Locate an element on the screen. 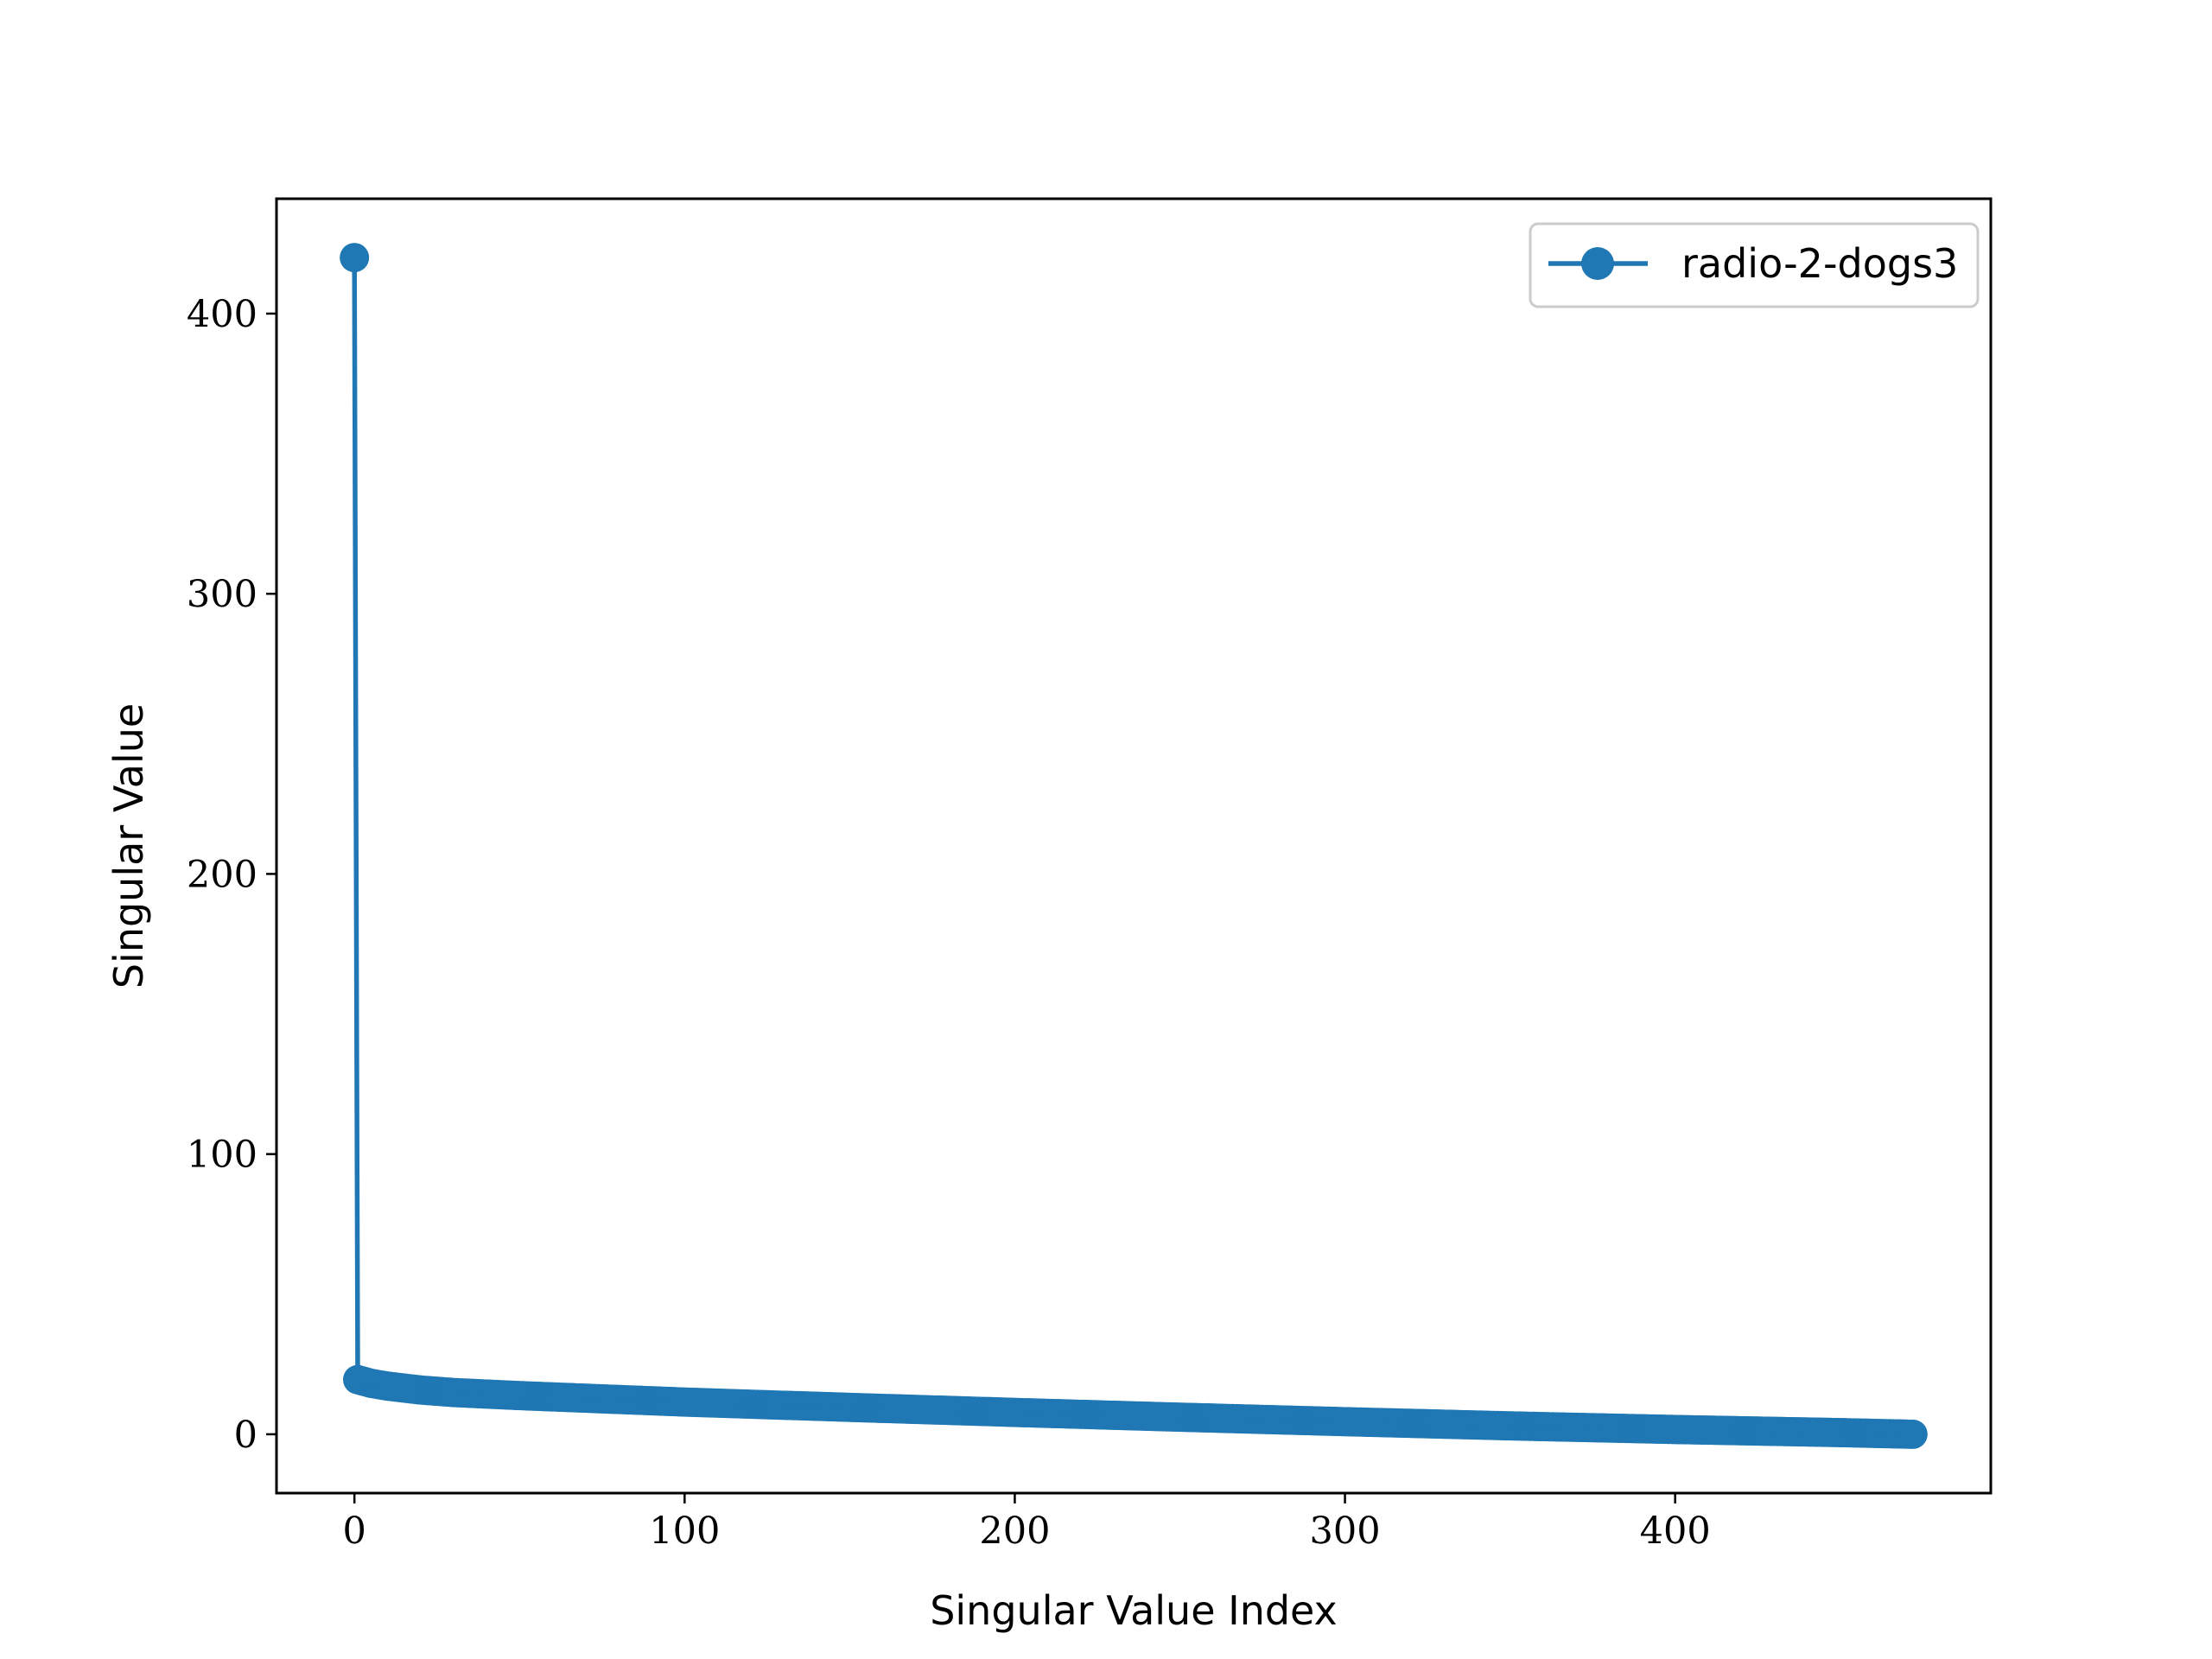 The image size is (2212, 1659). legend: radio-2-dogs3 is located at coordinates (1754, 265).